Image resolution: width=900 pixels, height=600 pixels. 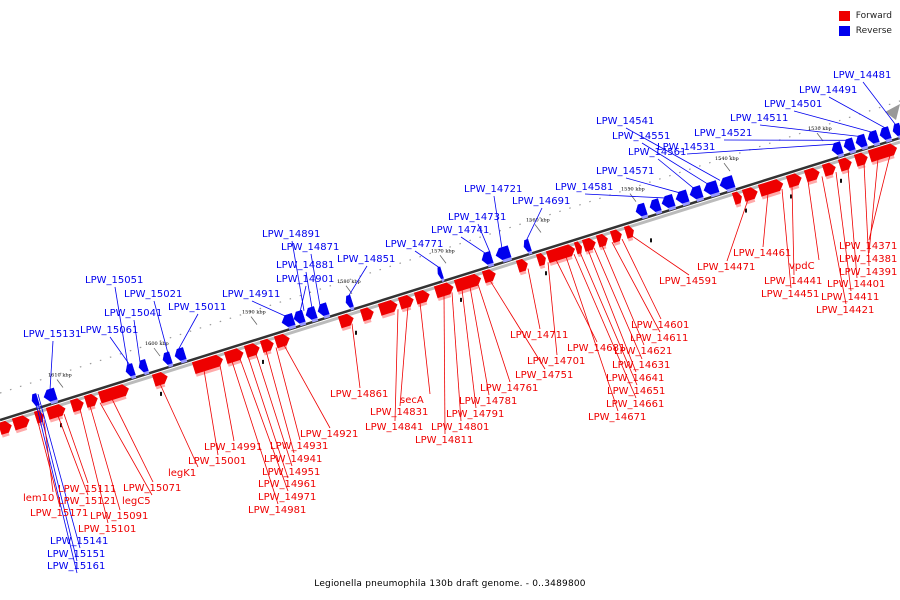 I want to click on forward-gene-label: LPW_14611, so click(x=659, y=338).